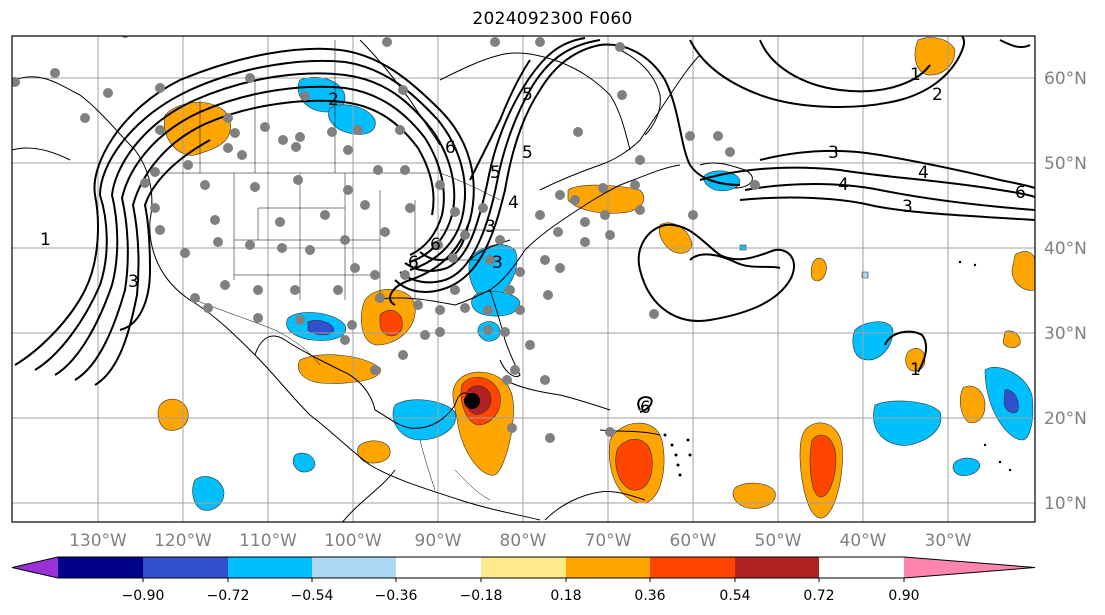  Describe the element at coordinates (396, 596) in the screenshot. I see `colorbar-tick-label: −0.36` at that location.